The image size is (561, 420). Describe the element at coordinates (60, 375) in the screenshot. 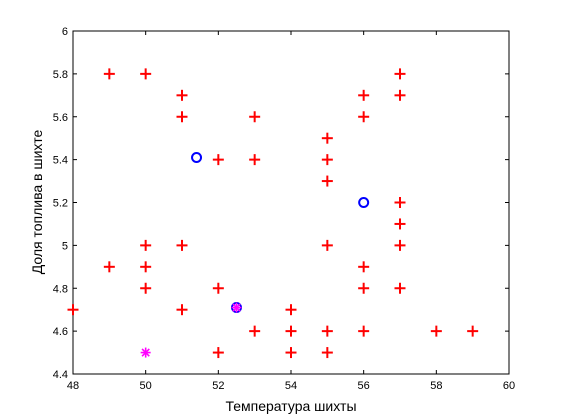

I see `y-tick-label: 4.4` at that location.